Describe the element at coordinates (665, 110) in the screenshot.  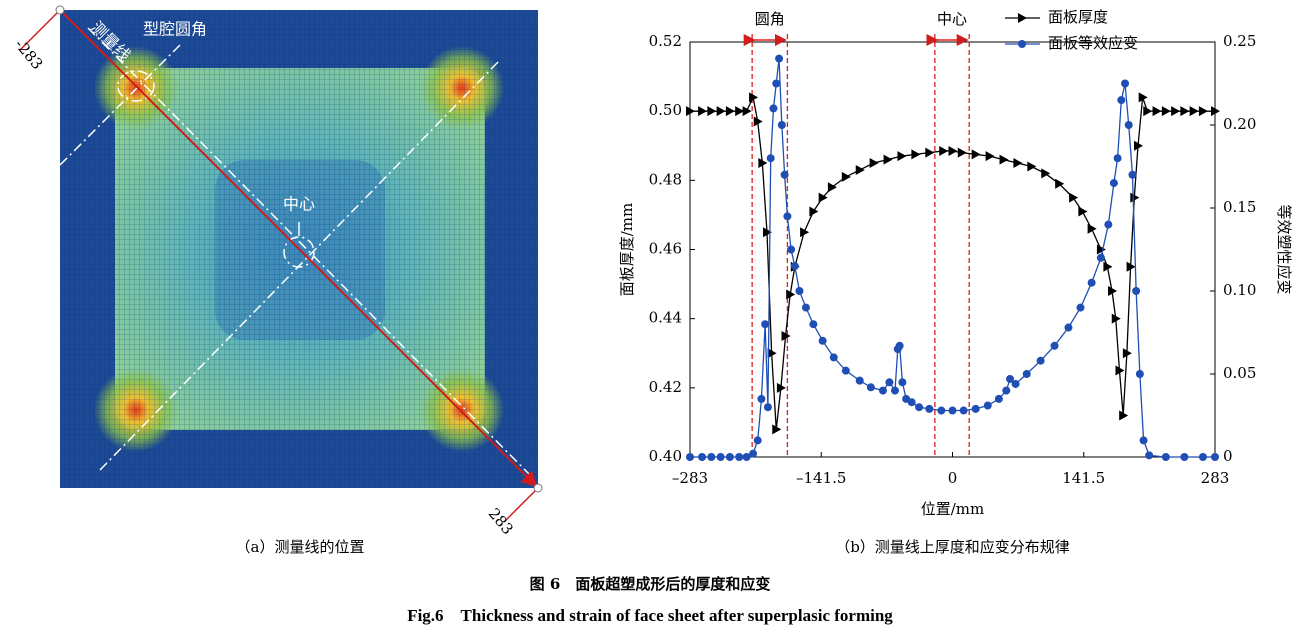
I see `y-tick-label: 0.50` at that location.